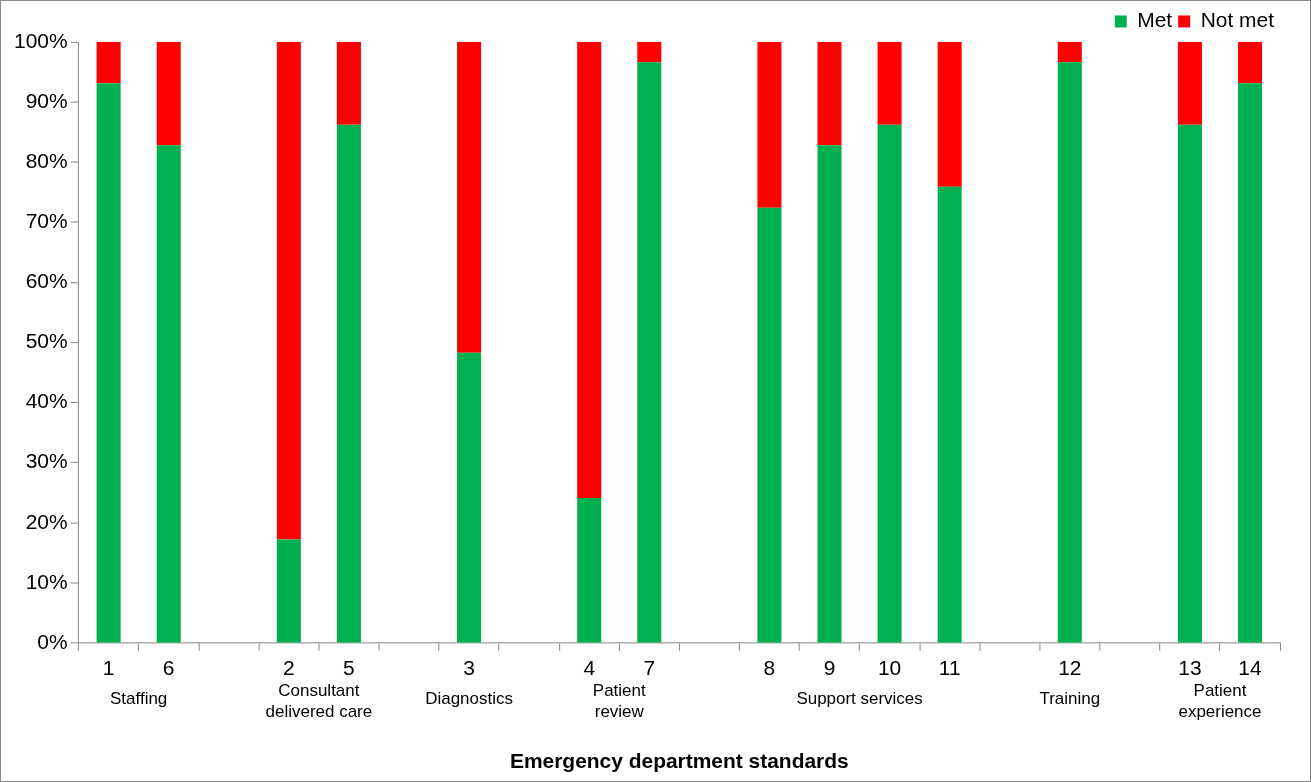 The width and height of the screenshot is (1311, 782). I want to click on x-tick-label: 4, so click(589, 668).